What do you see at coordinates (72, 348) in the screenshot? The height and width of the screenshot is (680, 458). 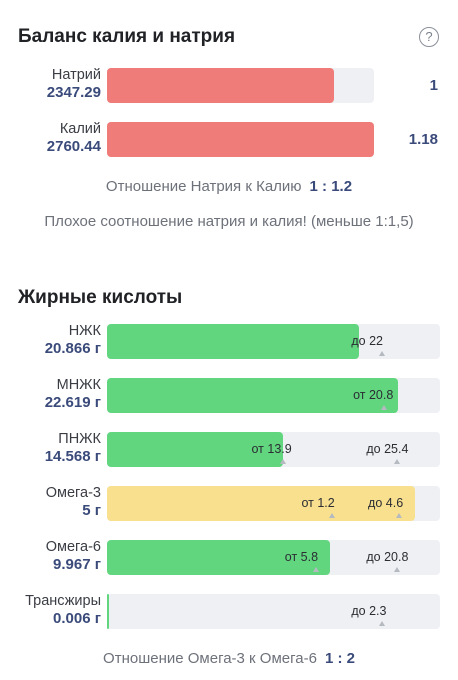 I see `fatty-acid-value: 20.866 г` at bounding box center [72, 348].